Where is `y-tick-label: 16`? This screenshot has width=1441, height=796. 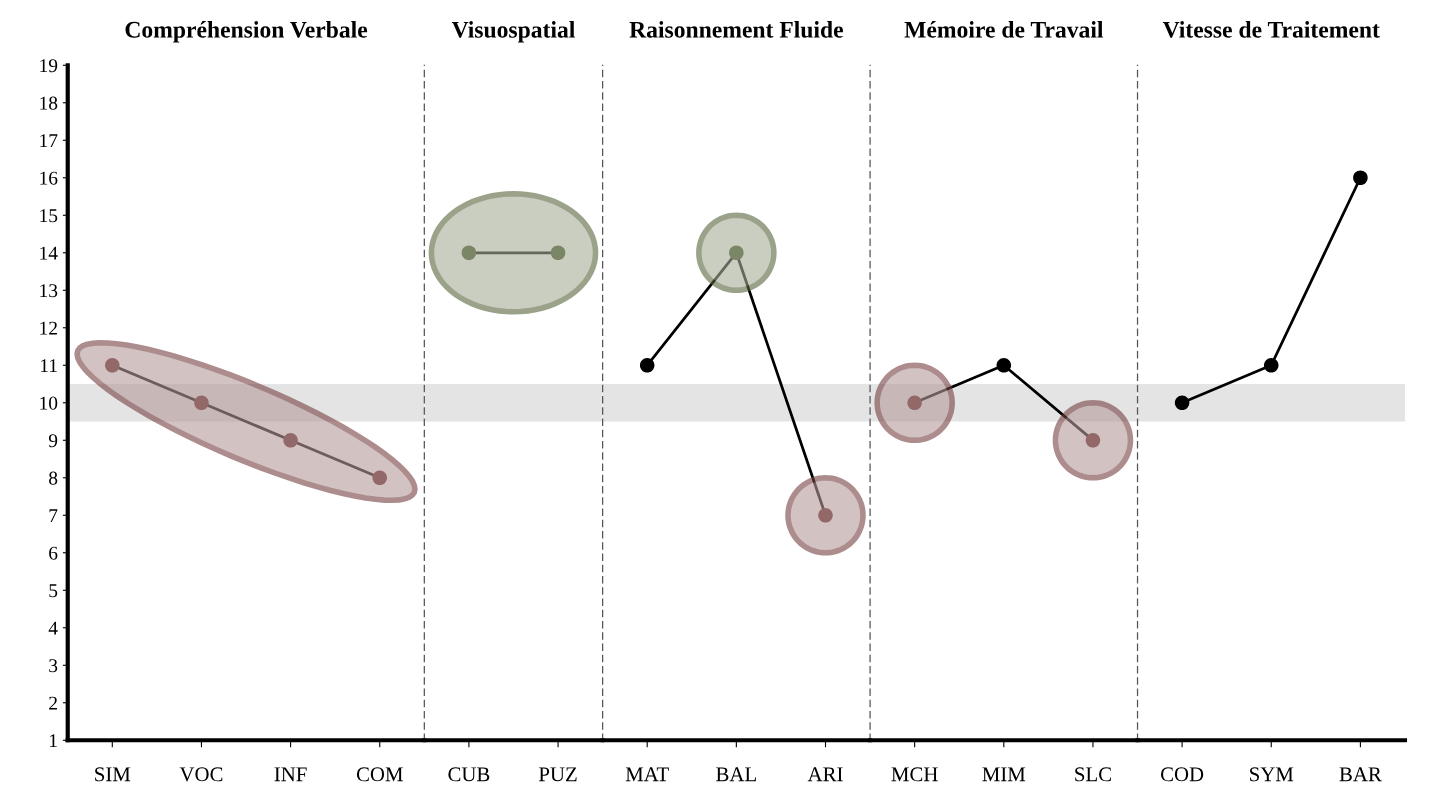 y-tick-label: 16 is located at coordinates (49, 178).